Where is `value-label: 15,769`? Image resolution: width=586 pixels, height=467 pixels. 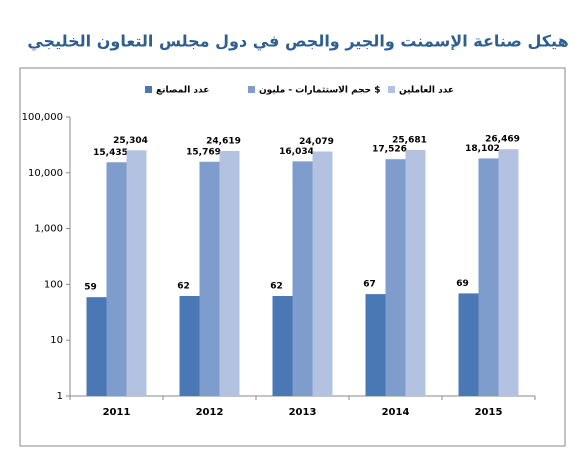
value-label: 15,769 is located at coordinates (203, 152).